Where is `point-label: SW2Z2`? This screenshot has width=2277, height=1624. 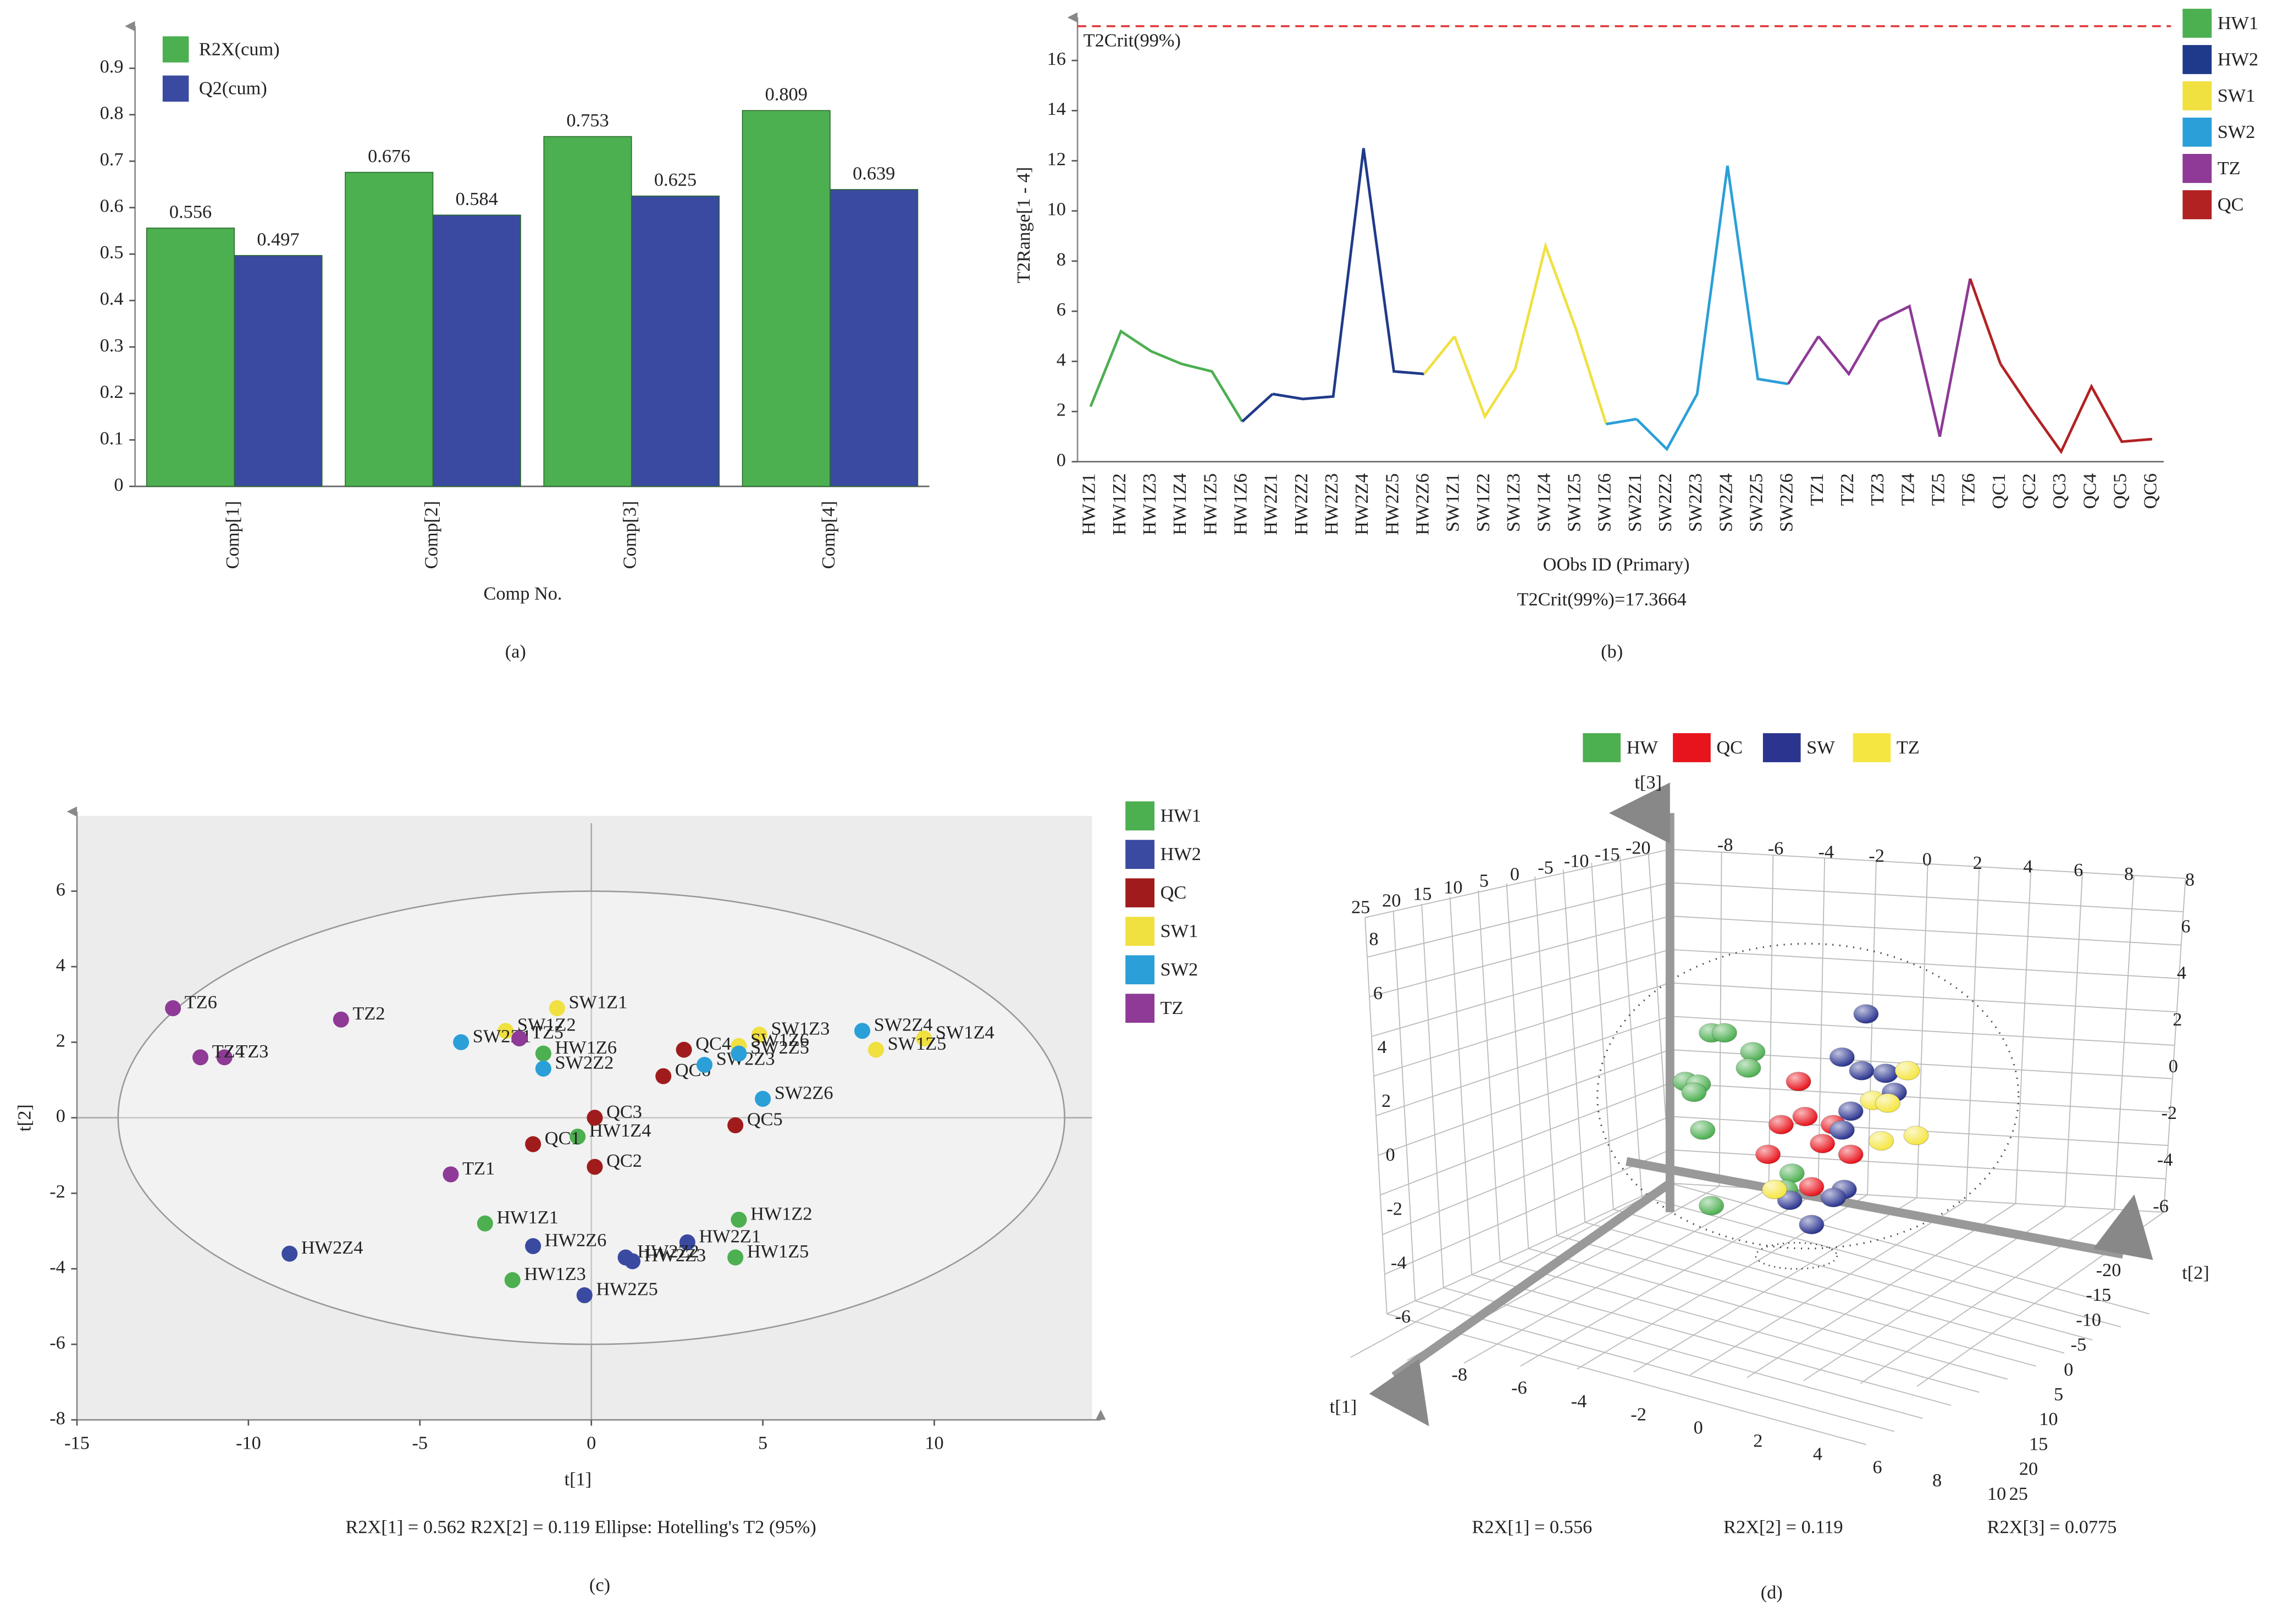 point-label: SW2Z2 is located at coordinates (584, 1062).